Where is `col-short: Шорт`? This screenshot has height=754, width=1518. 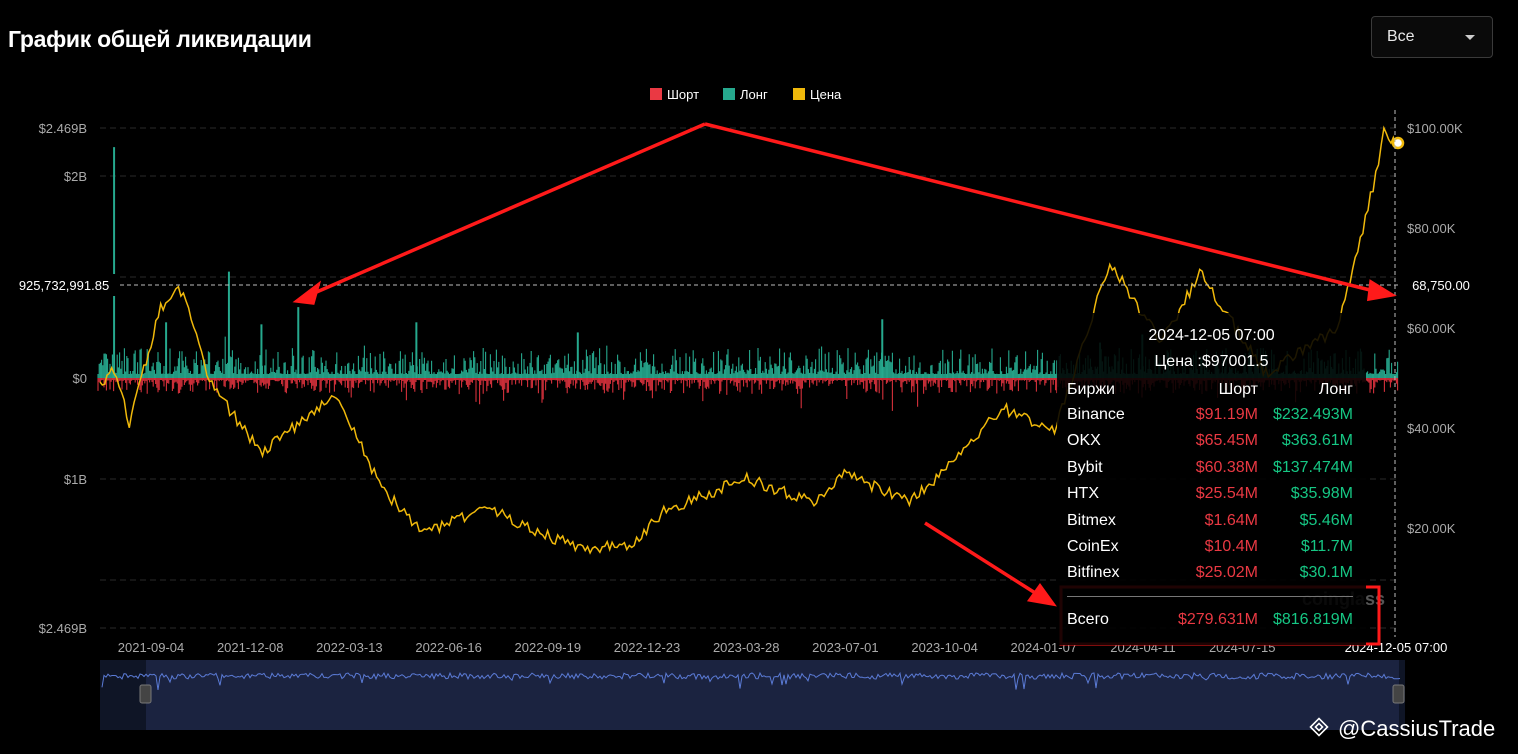
col-short: Шорт is located at coordinates (1238, 389).